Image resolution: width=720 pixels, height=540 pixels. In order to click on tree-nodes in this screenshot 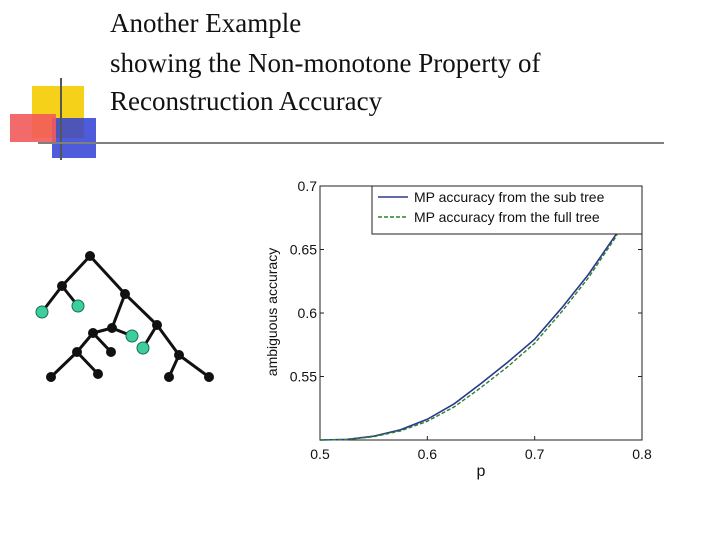, I will do `click(124, 316)`.